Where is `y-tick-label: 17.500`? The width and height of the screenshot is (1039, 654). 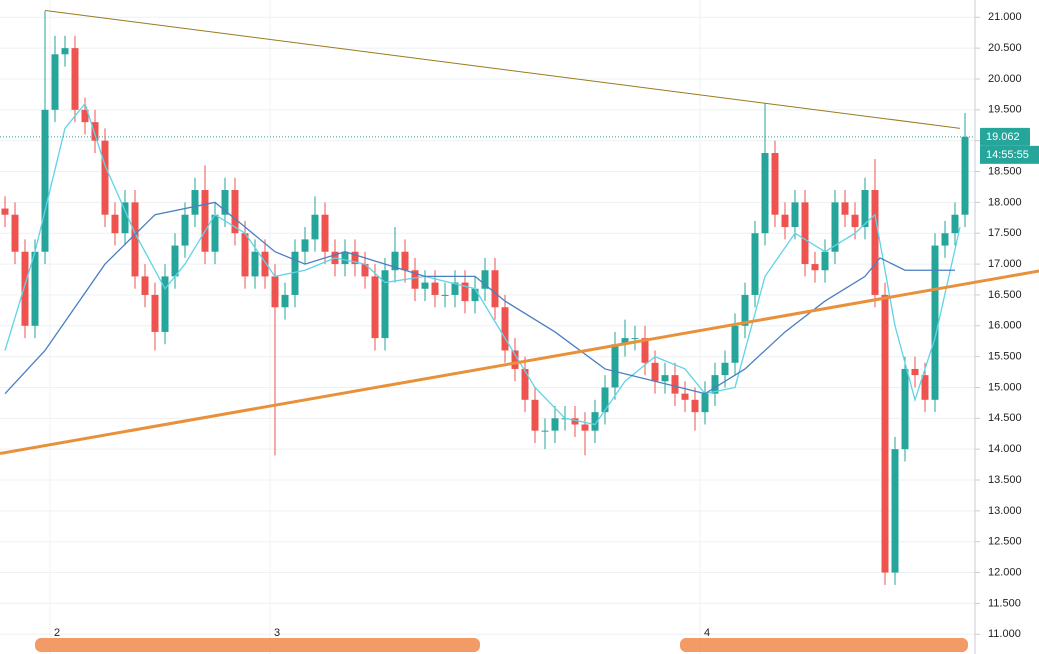
y-tick-label: 17.500 is located at coordinates (1005, 233).